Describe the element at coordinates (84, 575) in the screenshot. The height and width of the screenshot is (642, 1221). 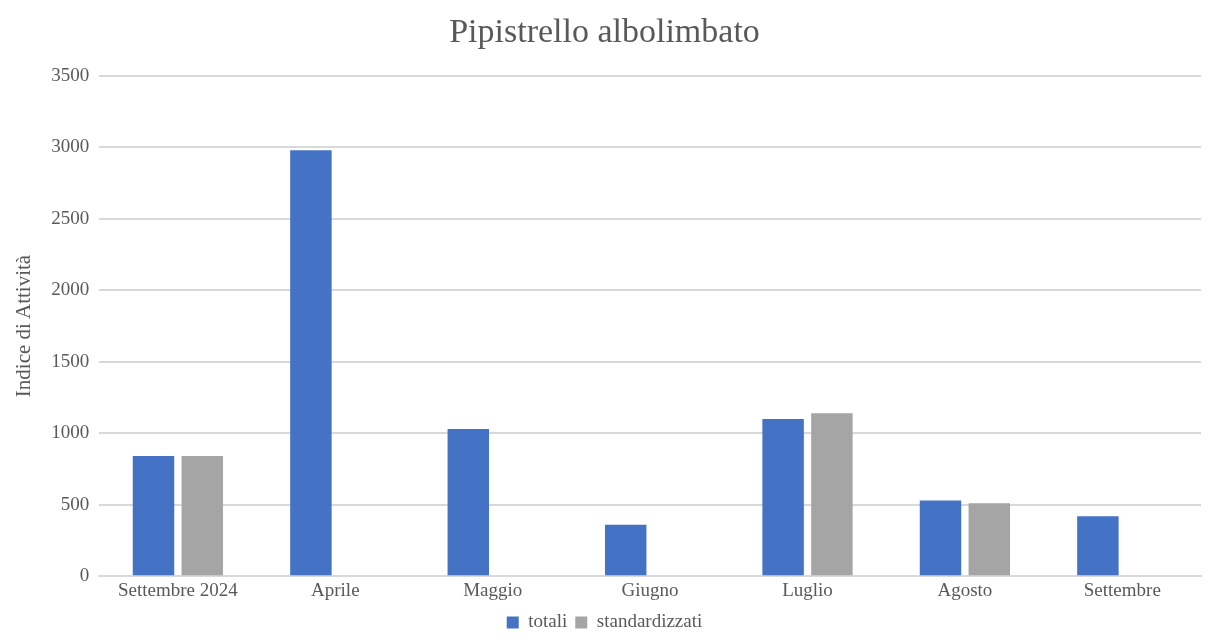
I see `y-tick-label: 0` at that location.